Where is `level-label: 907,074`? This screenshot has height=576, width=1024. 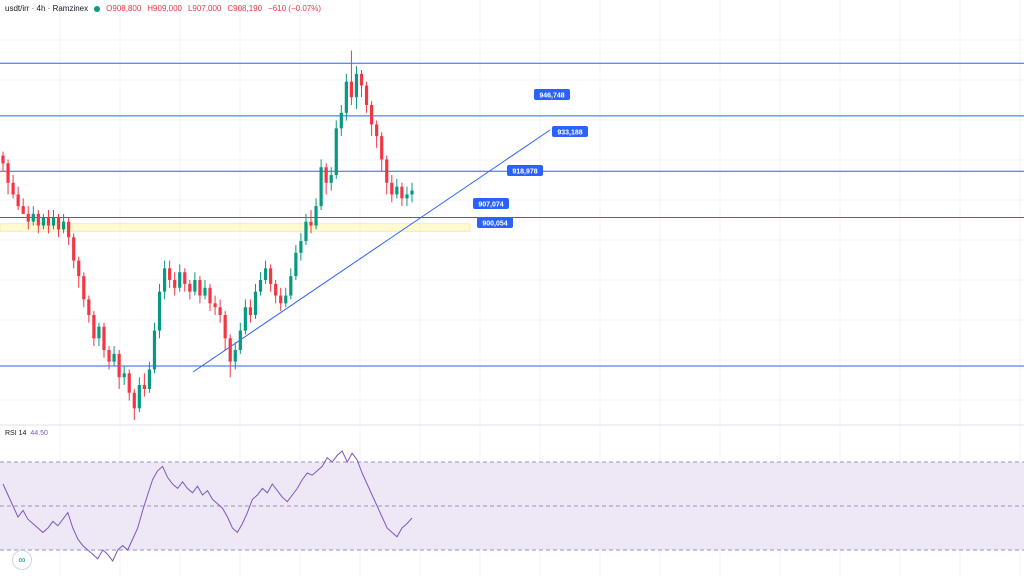 level-label: 907,074 is located at coordinates (490, 205).